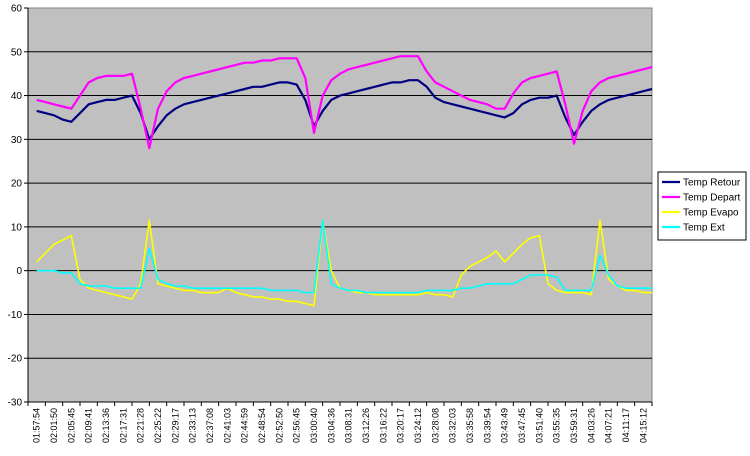 Image resolution: width=750 pixels, height=456 pixels. Describe the element at coordinates (711, 213) in the screenshot. I see `legend-label-temp-evapo: Temp Evapo` at that location.